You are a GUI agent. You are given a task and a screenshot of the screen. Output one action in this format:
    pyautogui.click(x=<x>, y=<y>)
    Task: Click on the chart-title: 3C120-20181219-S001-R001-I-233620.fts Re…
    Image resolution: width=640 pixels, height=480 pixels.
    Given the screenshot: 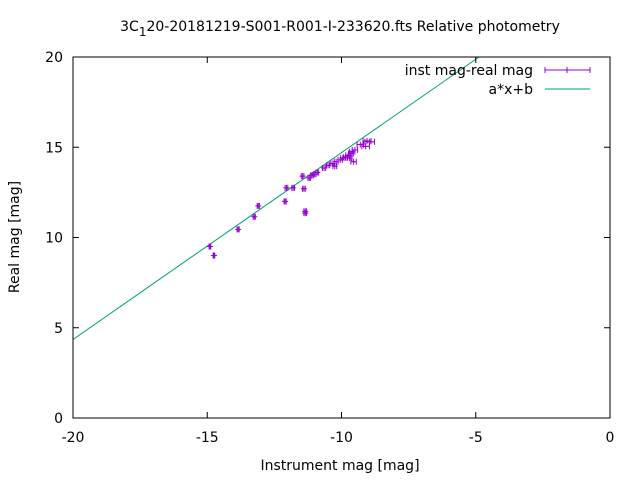 What is the action you would take?
    pyautogui.click(x=340, y=29)
    